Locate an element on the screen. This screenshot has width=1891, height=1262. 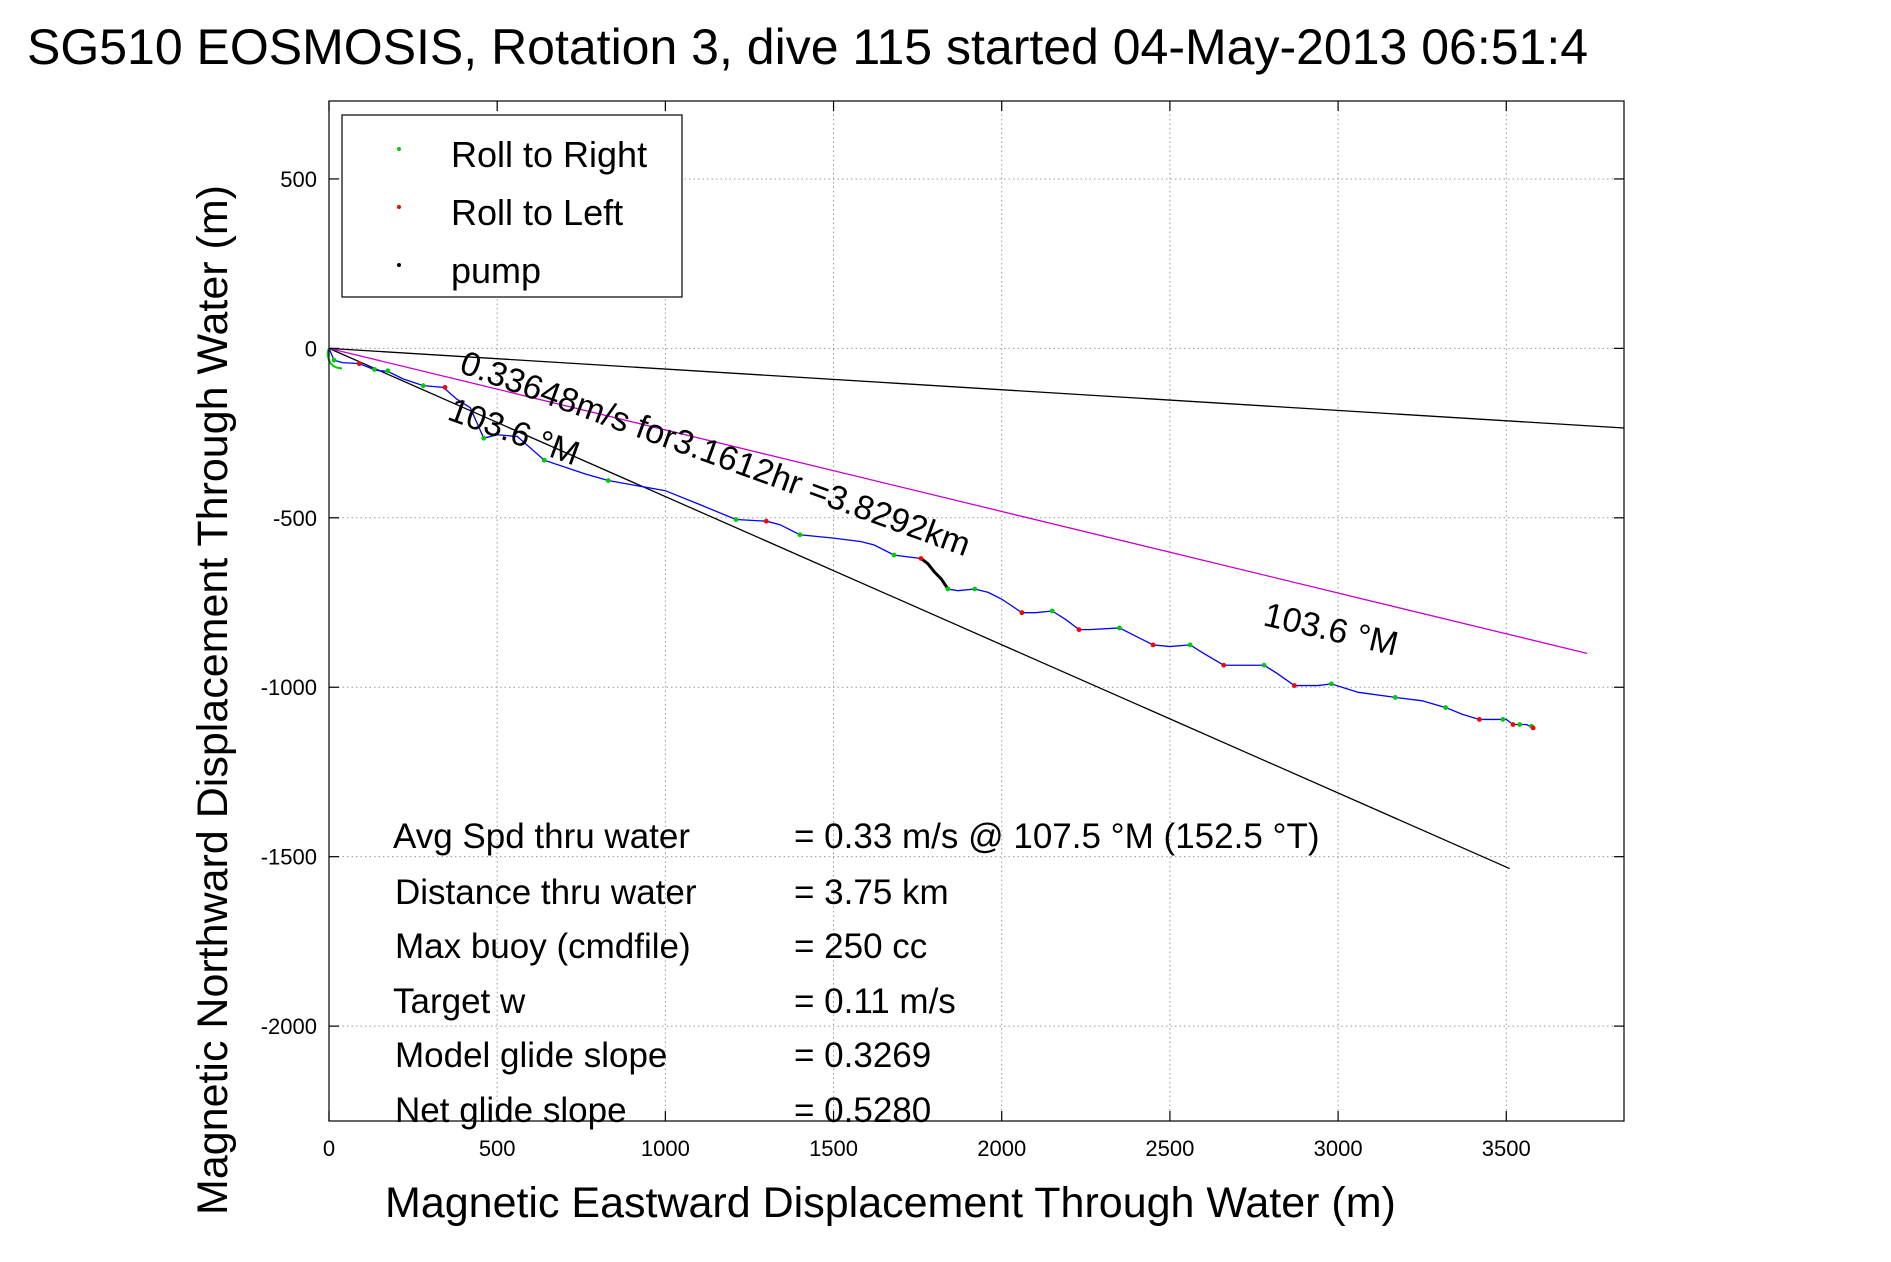
x-tick-label: 1000 is located at coordinates (665, 1148).